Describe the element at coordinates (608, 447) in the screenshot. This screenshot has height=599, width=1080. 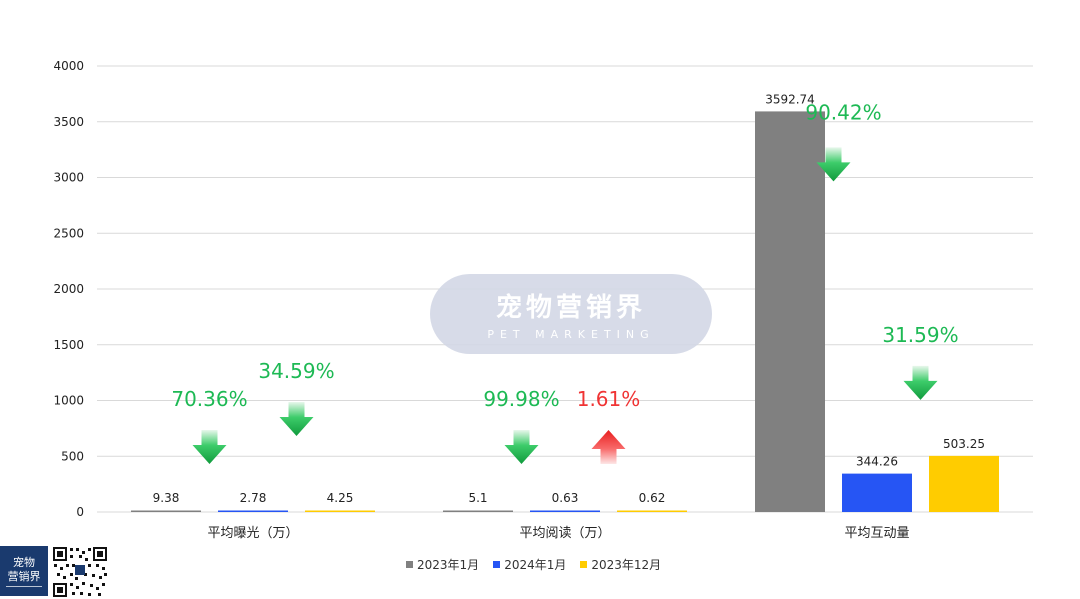
I see `arrow-up-icon` at that location.